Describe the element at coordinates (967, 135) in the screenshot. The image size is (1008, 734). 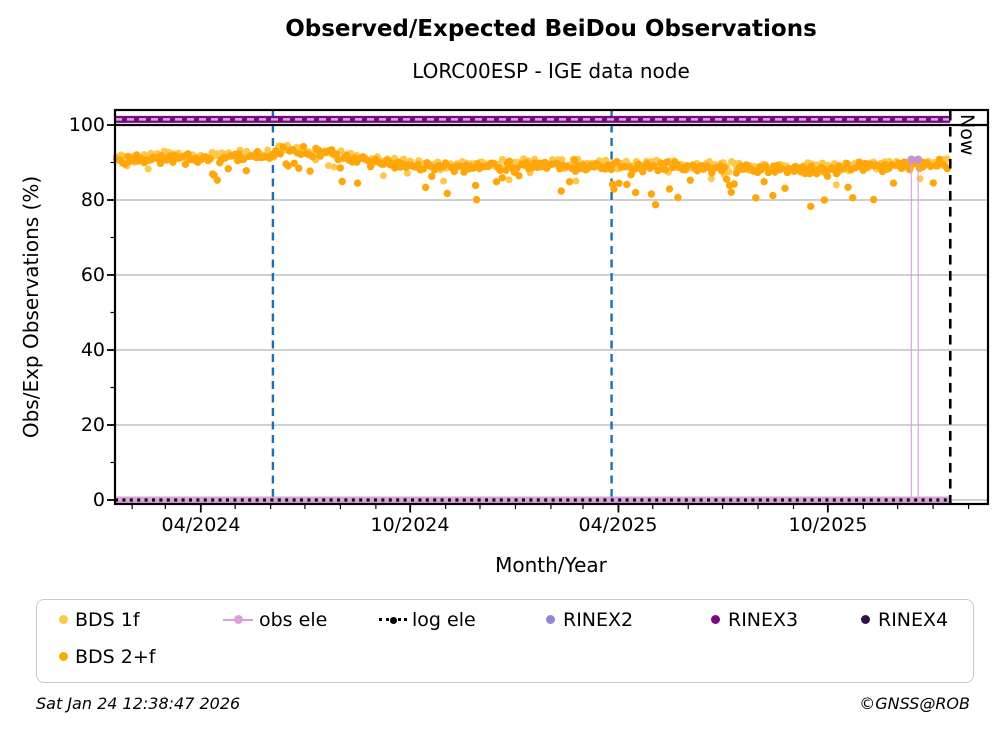
I see `now-annotation: Now` at that location.